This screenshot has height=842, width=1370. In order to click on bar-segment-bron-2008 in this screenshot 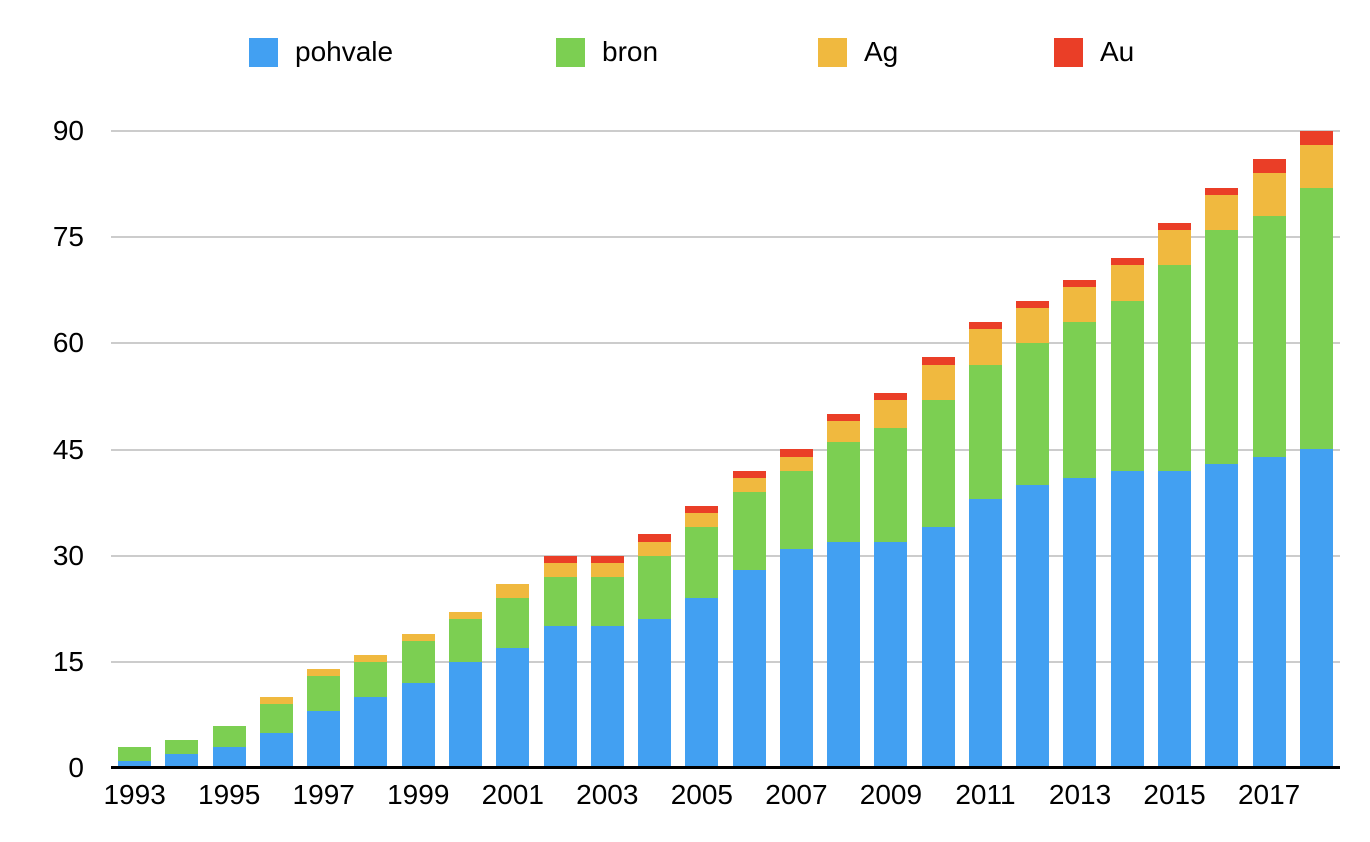, I will do `click(844, 492)`.